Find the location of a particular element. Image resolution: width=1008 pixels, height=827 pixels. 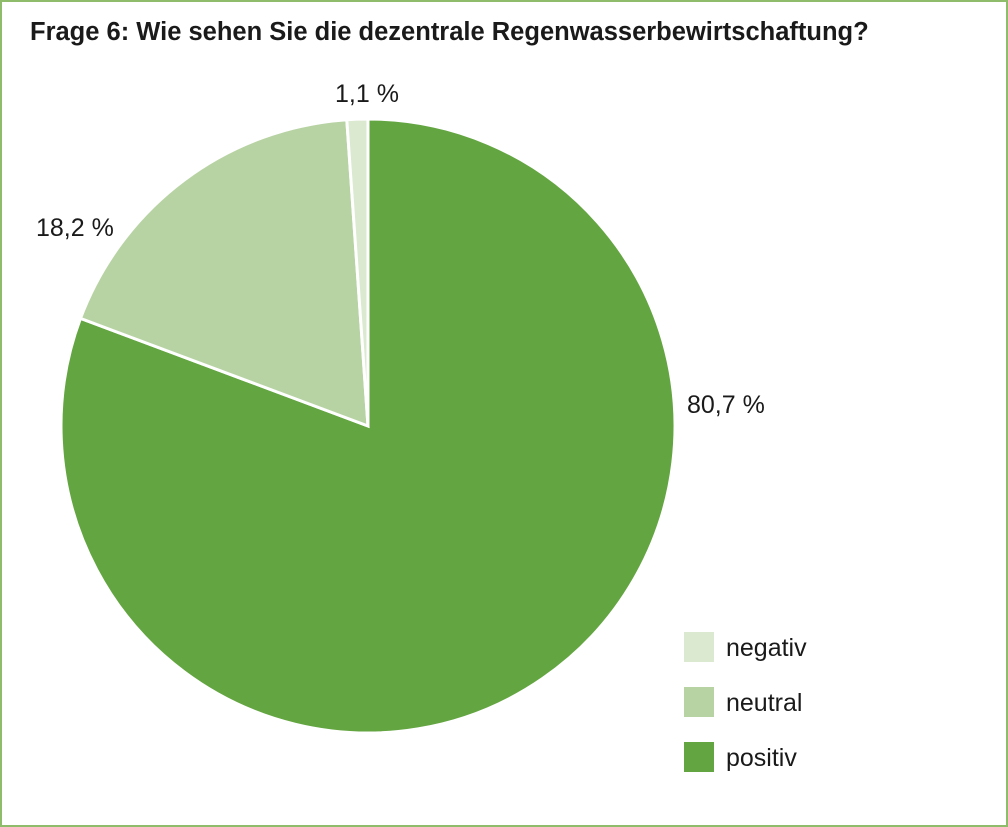

legend-swatch-negativ is located at coordinates (699, 647).